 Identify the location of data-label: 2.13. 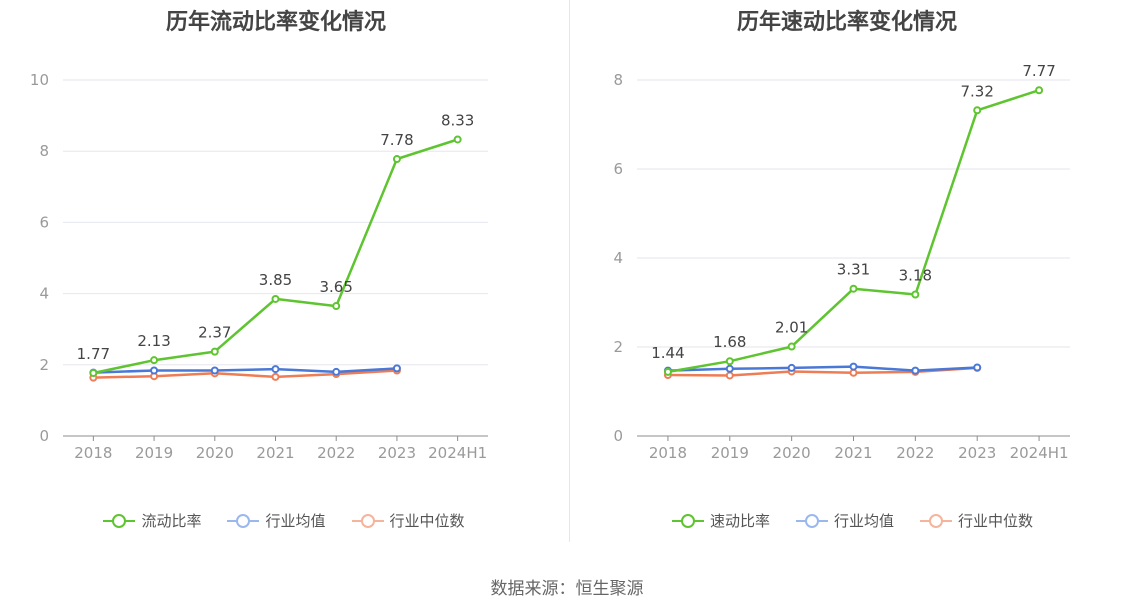
(153, 341).